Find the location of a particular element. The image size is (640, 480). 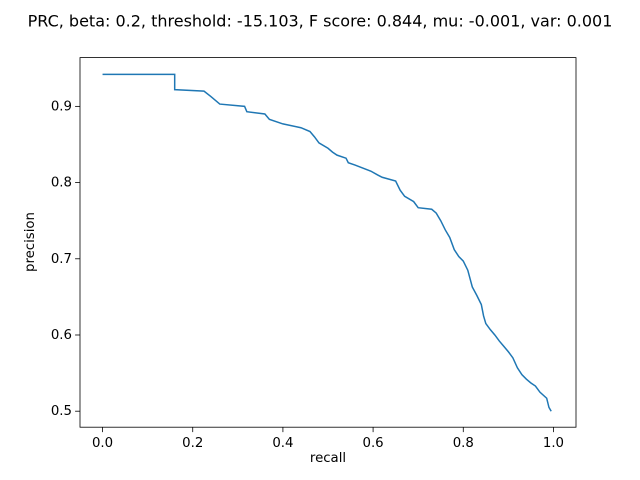

y-axis-label: precision is located at coordinates (30, 242).